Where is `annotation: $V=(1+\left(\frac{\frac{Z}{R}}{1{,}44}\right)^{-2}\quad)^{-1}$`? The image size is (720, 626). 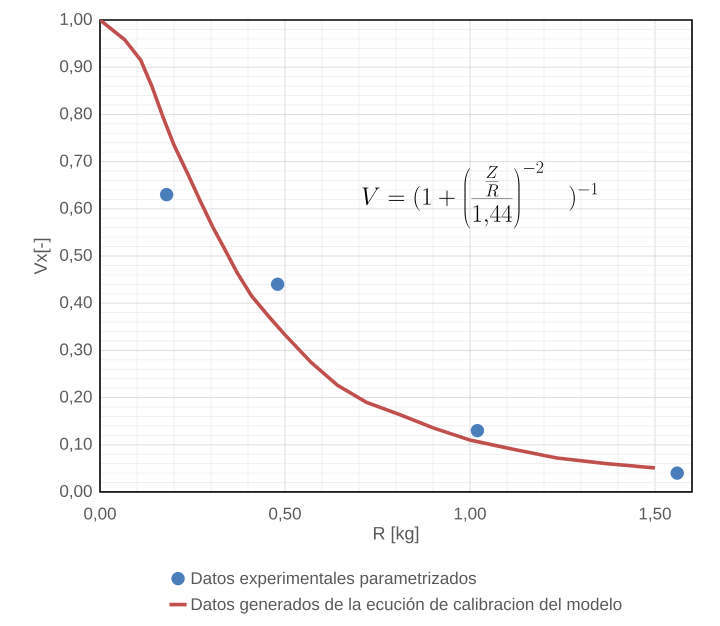
annotation: $V=(1+\left(\frac{\frac{Z}{R}}{1{,}44}\right)^{-2}\quad)^{-1}$ is located at coordinates (480, 194).